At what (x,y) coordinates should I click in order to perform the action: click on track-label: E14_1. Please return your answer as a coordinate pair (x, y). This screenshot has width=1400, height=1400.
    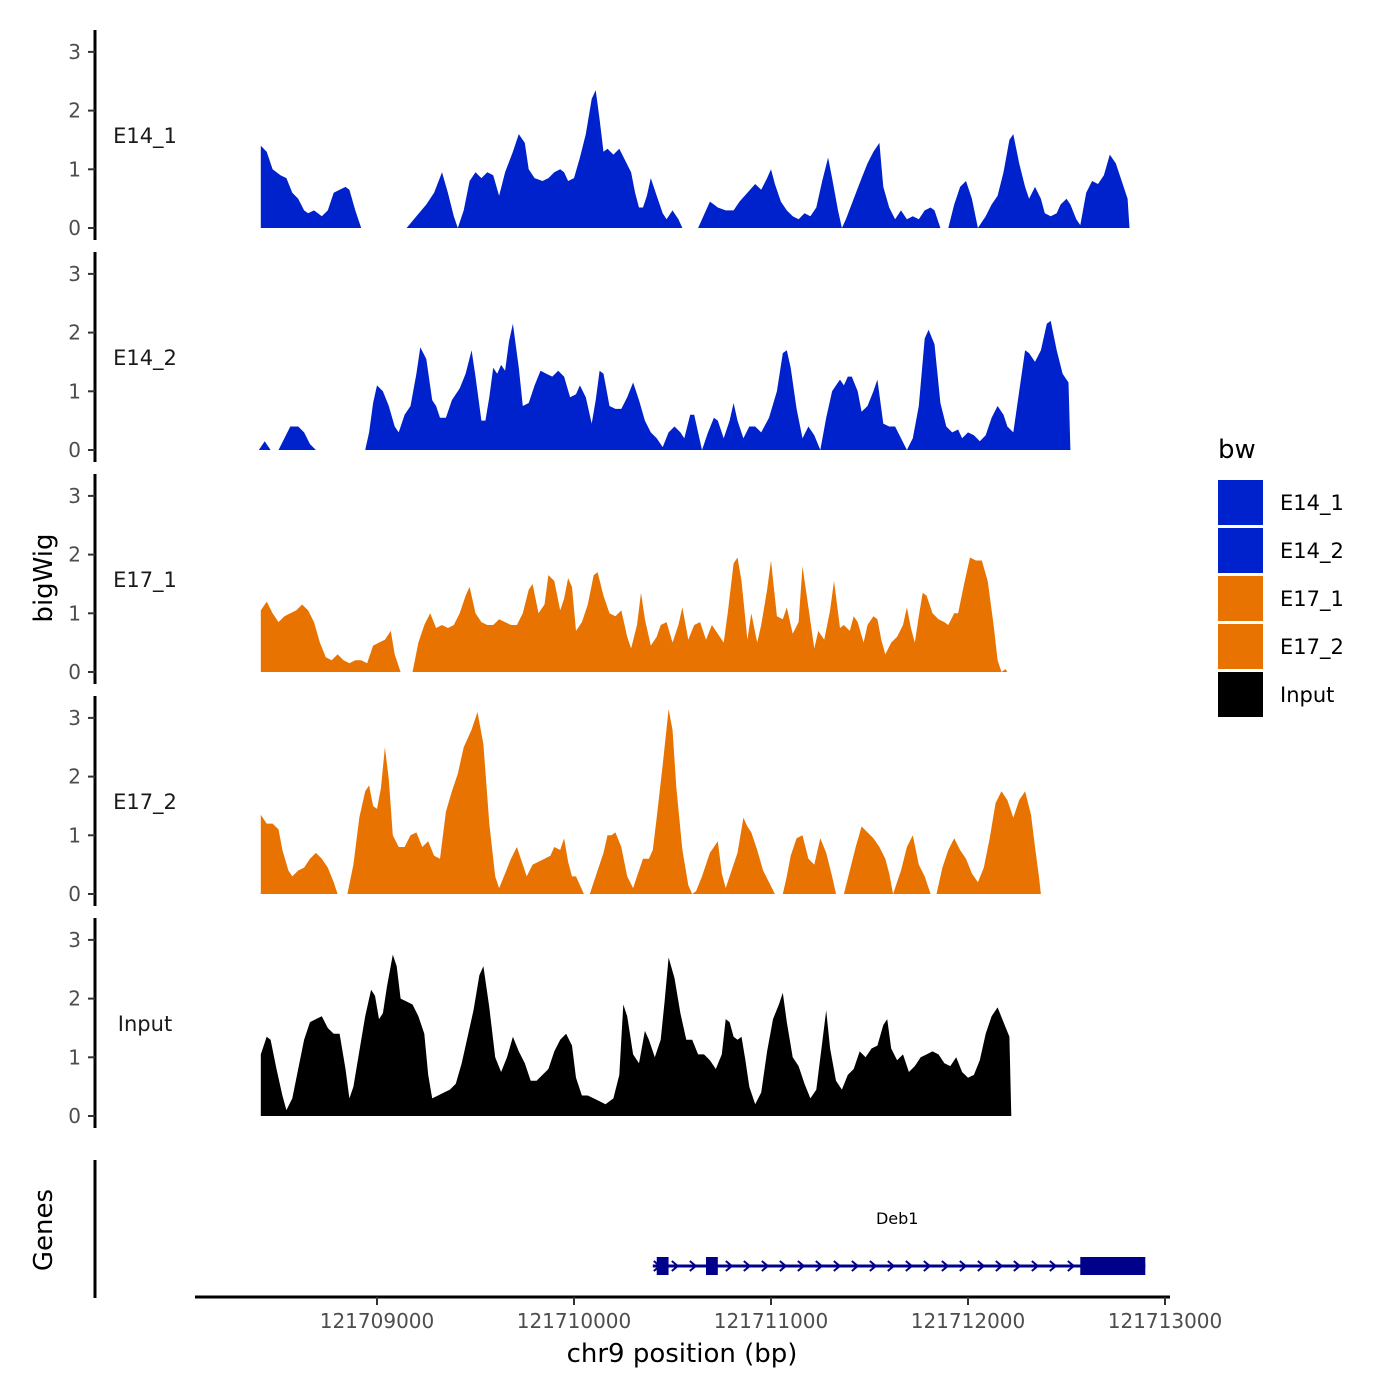
    Looking at the image, I should click on (145, 136).